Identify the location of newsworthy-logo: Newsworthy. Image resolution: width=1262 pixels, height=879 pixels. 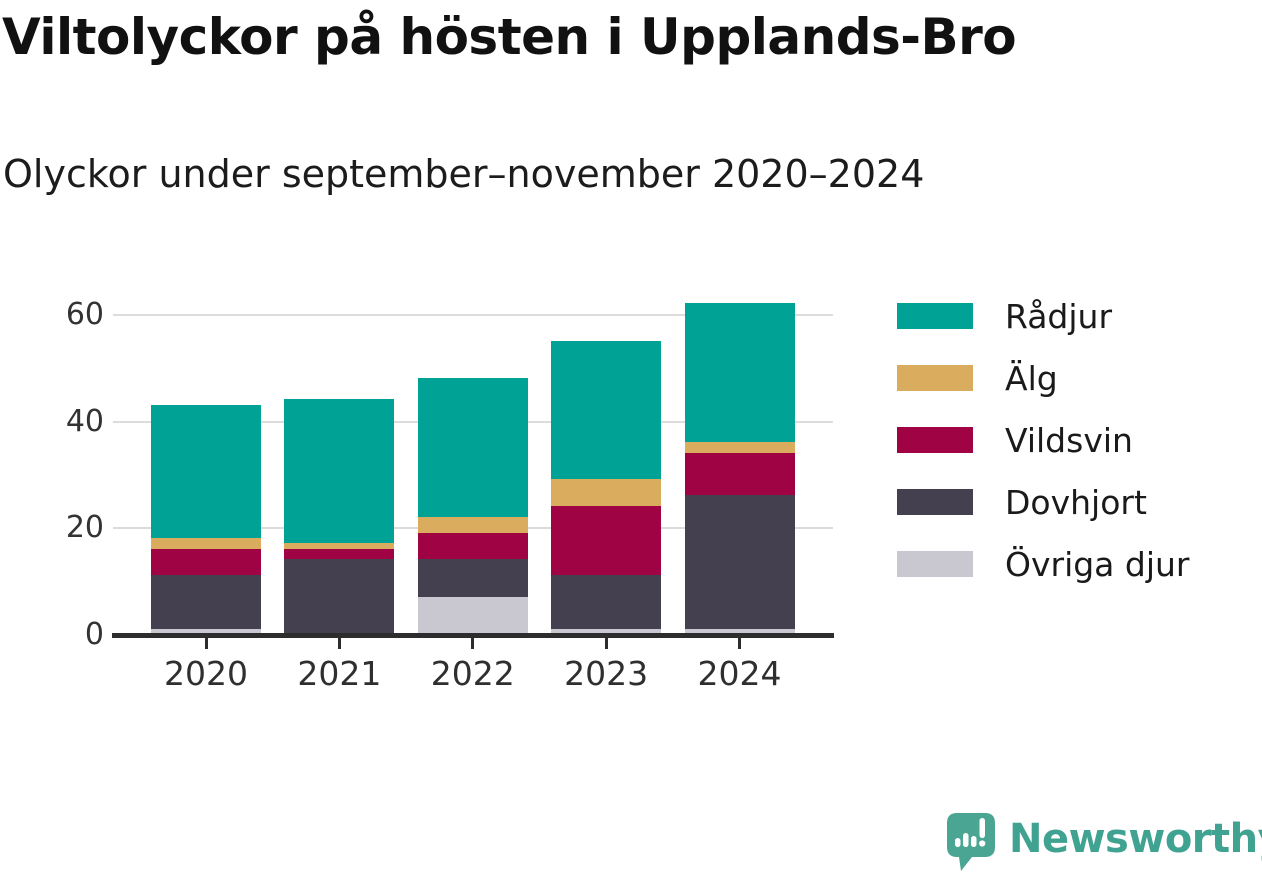
(1104, 843).